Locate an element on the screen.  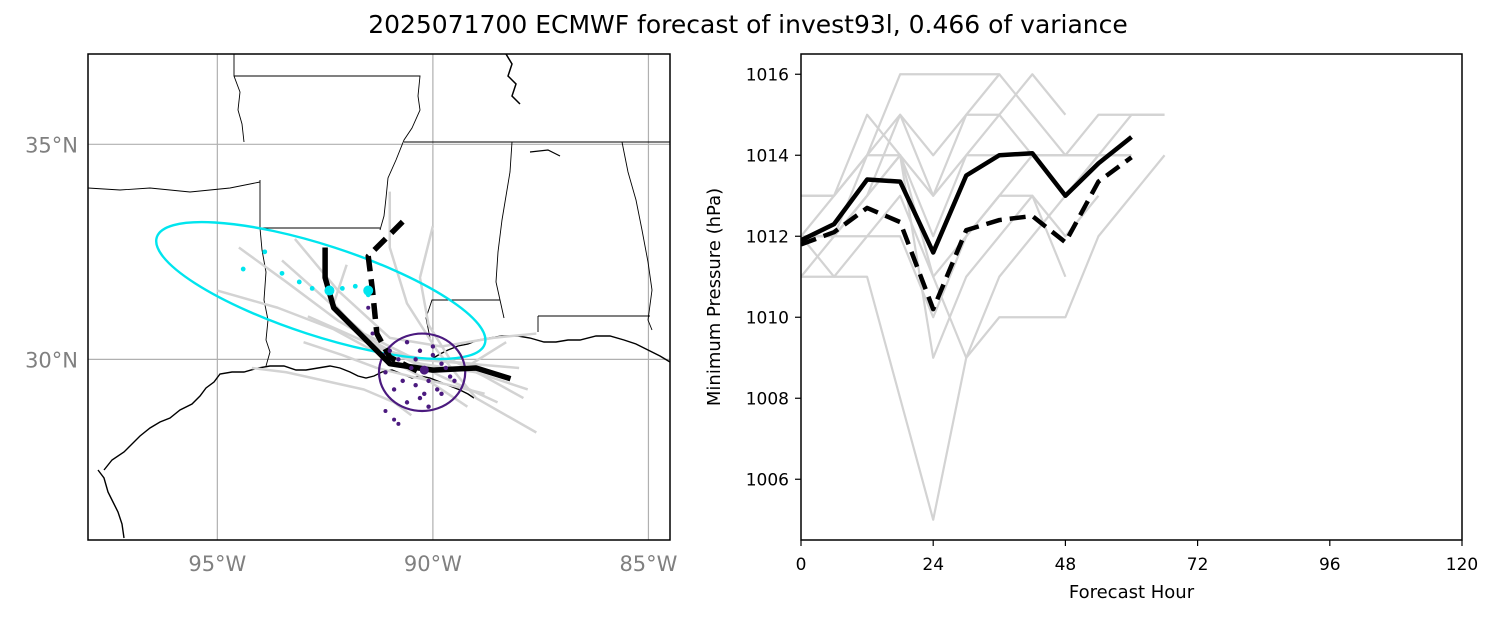
y-tick-label: 1014 is located at coordinates (767, 156).